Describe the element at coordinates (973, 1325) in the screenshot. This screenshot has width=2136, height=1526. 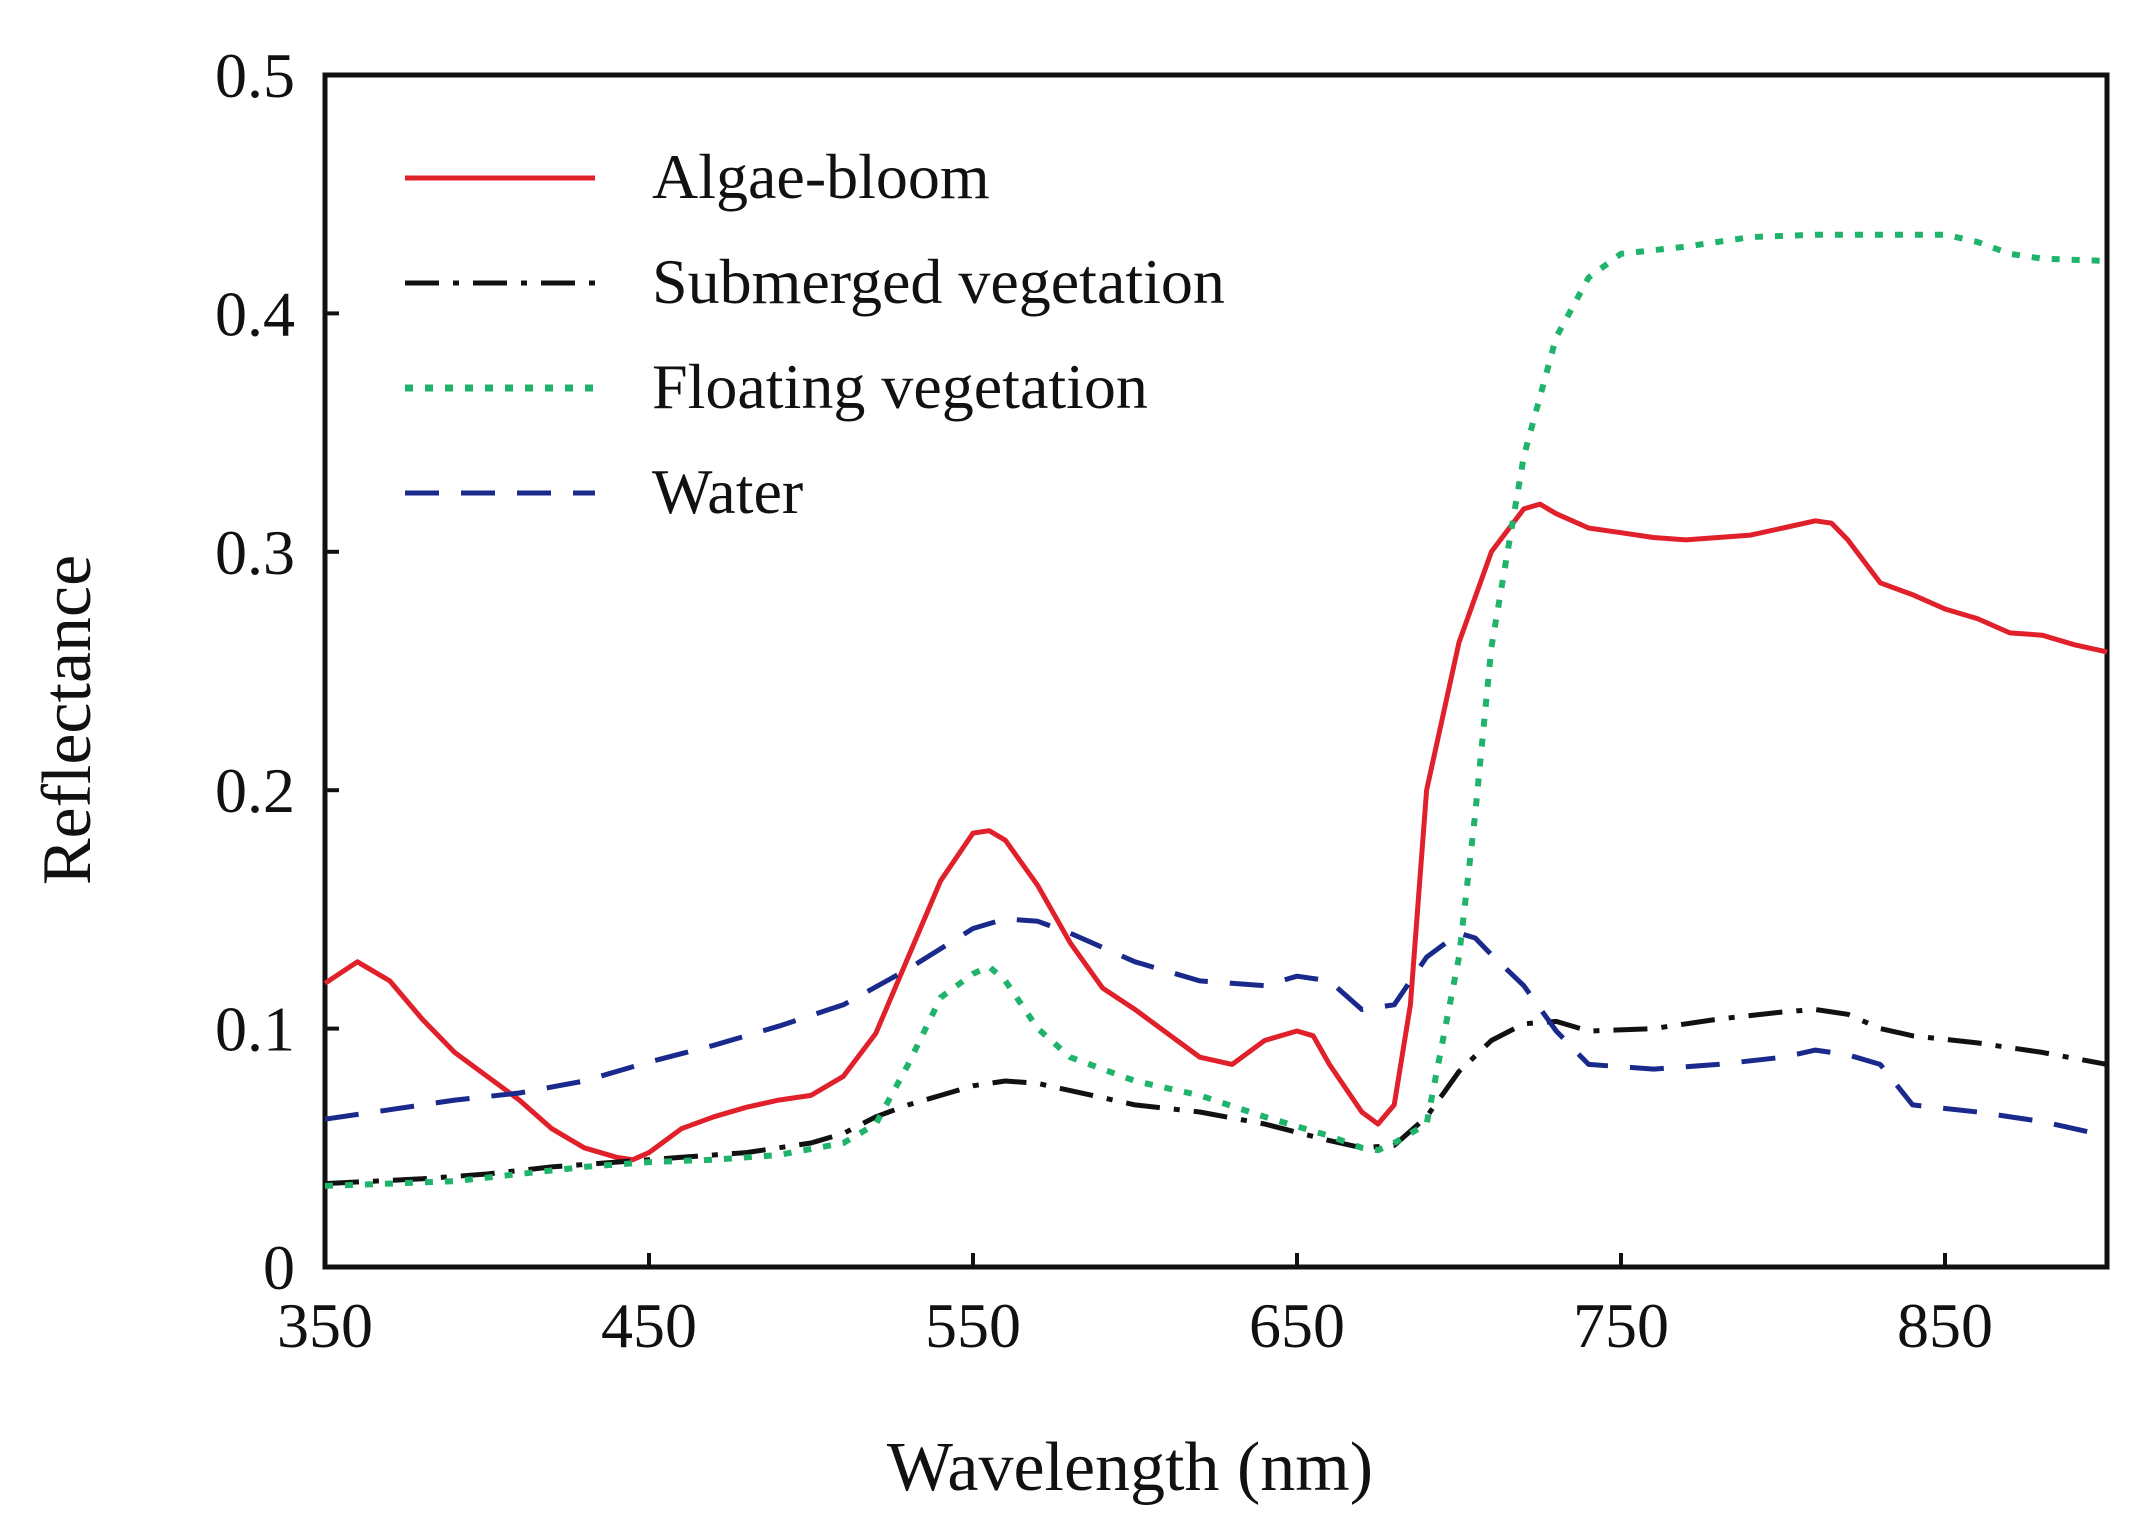
I see `x-tick-label: 550` at that location.